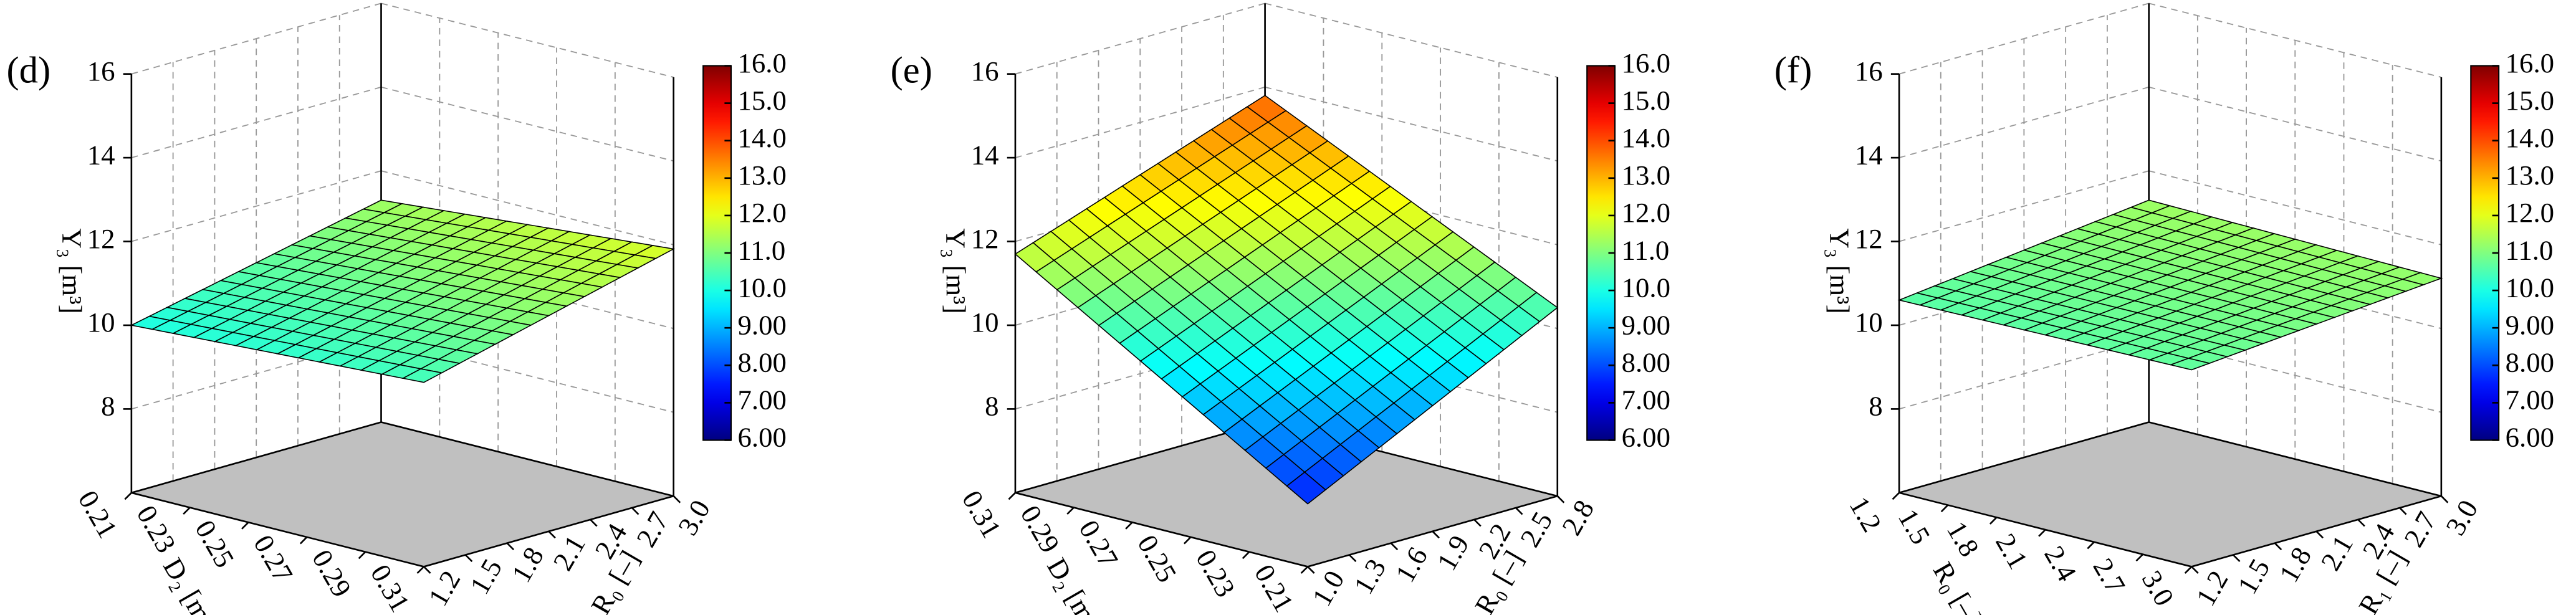  I want to click on panel-label: (d), so click(29, 71).